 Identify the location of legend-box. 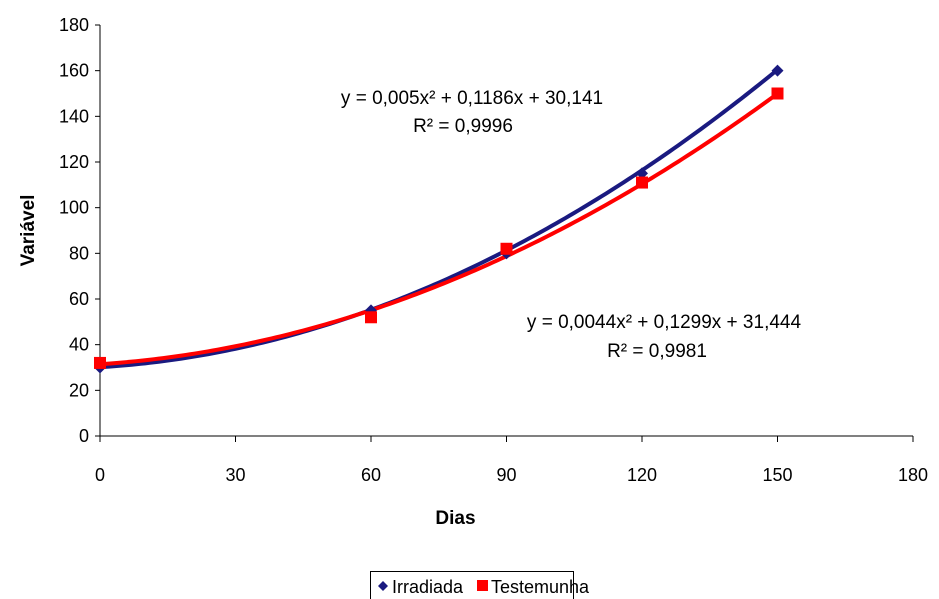
(472, 585).